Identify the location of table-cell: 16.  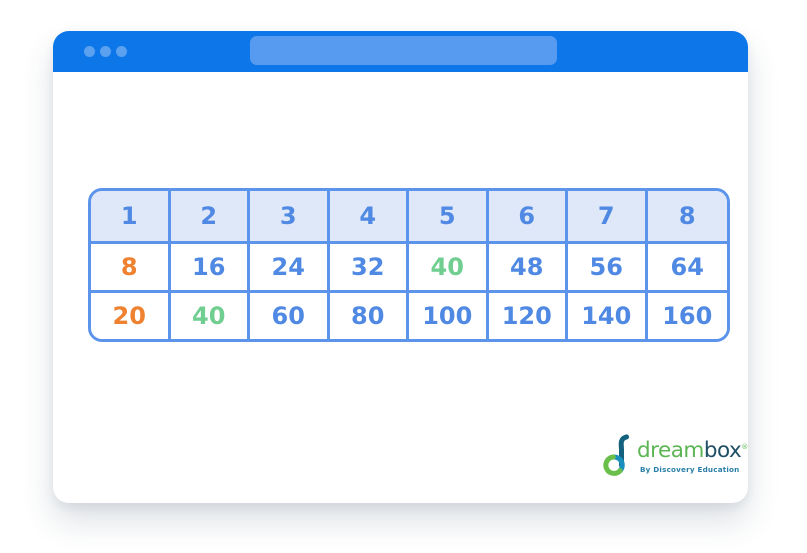
(210, 265).